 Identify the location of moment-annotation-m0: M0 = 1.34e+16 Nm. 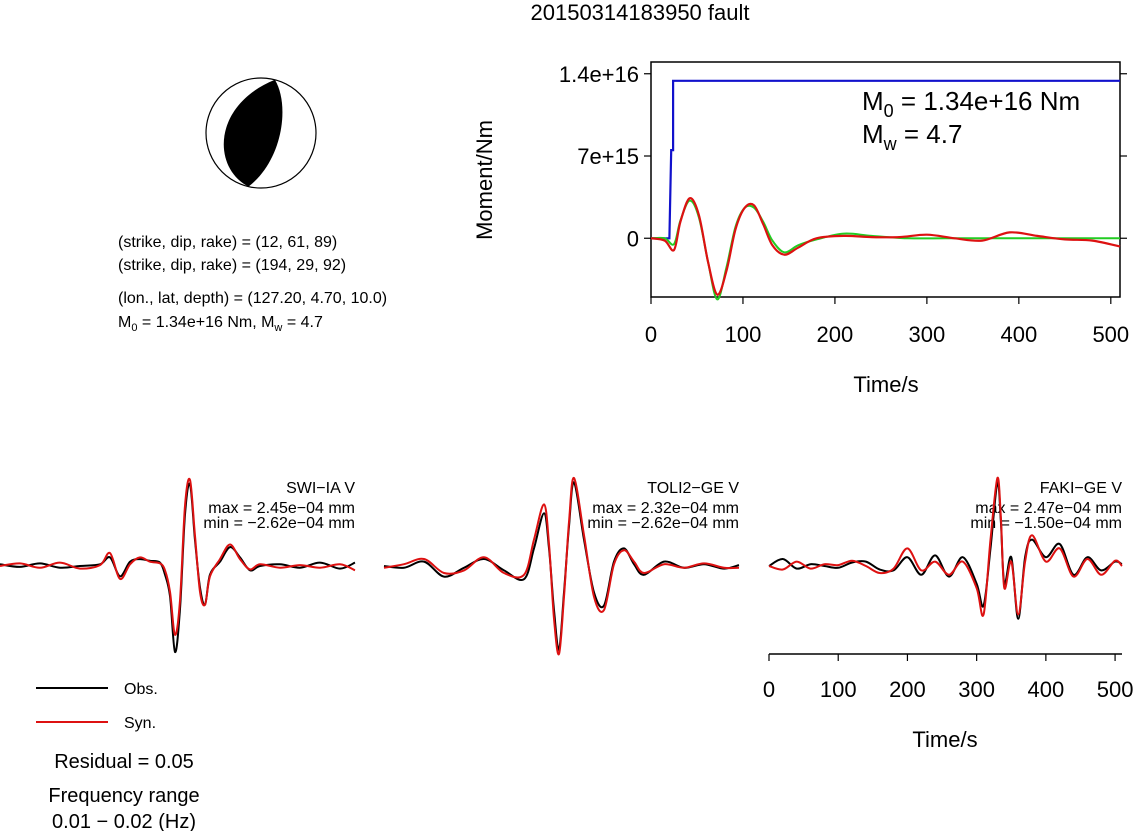
(971, 103).